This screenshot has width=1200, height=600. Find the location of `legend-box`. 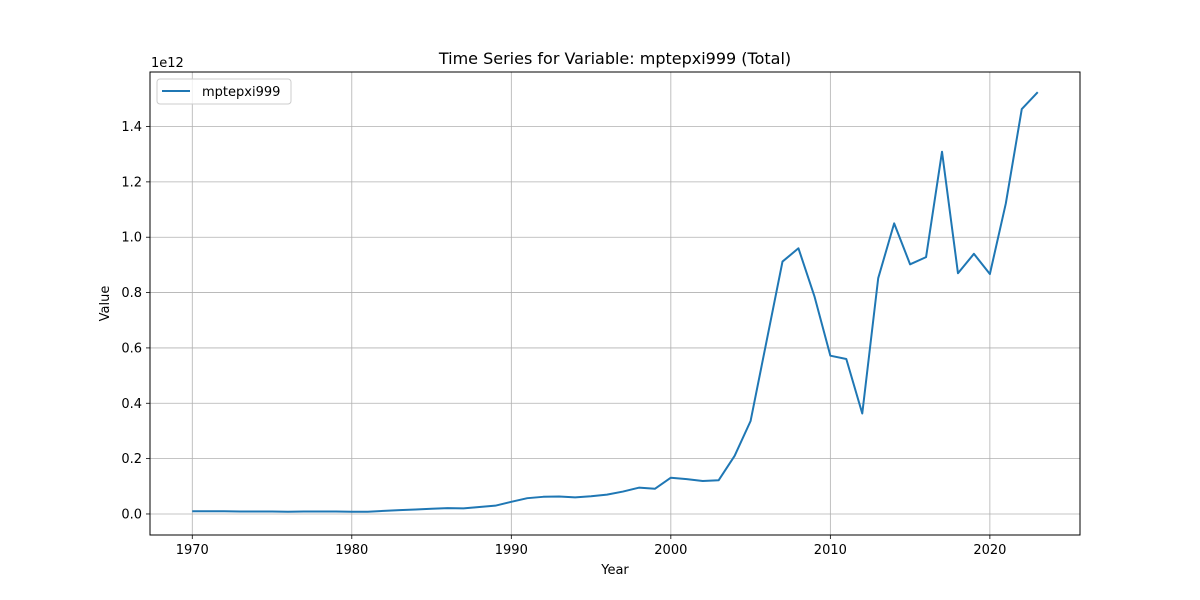

legend-box is located at coordinates (224, 91).